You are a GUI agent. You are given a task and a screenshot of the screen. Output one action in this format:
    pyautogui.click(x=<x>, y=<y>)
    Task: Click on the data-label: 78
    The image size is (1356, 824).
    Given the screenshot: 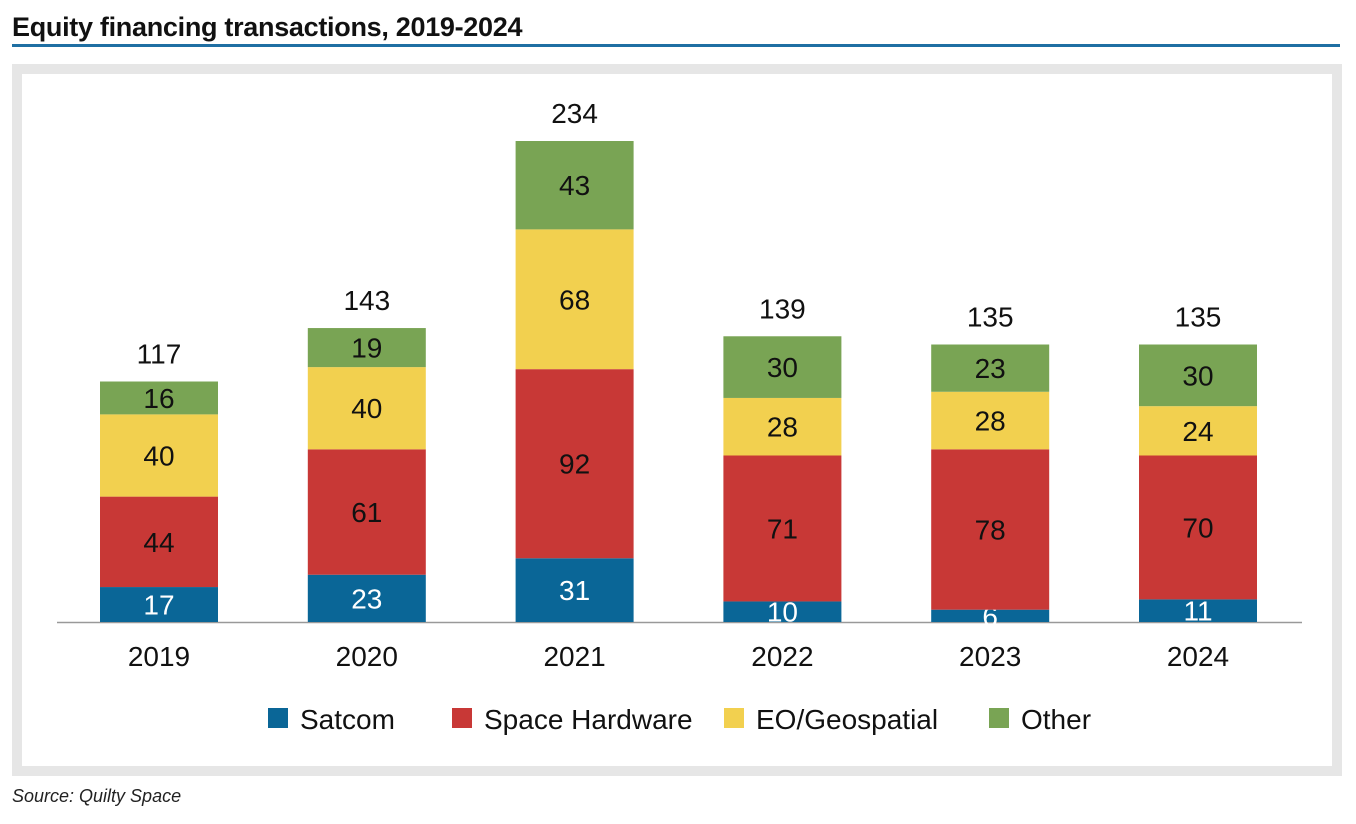 What is the action you would take?
    pyautogui.click(x=990, y=530)
    